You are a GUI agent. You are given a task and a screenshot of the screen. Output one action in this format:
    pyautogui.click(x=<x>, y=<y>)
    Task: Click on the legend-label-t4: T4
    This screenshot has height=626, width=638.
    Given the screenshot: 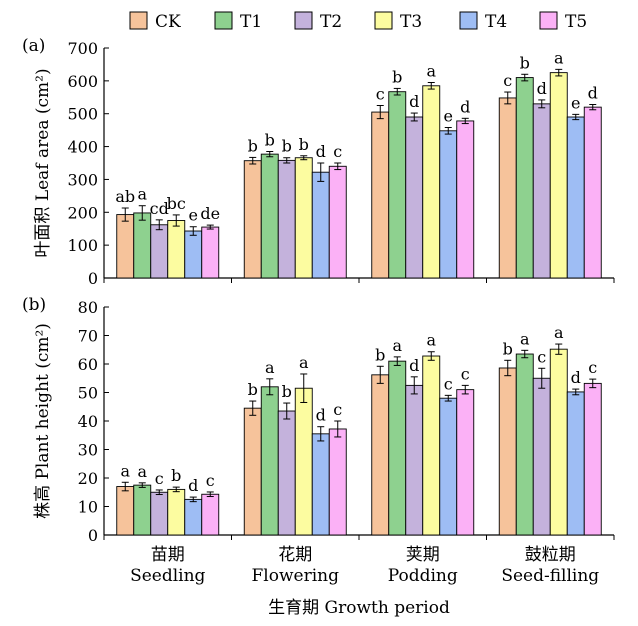 What is the action you would take?
    pyautogui.click(x=496, y=22)
    